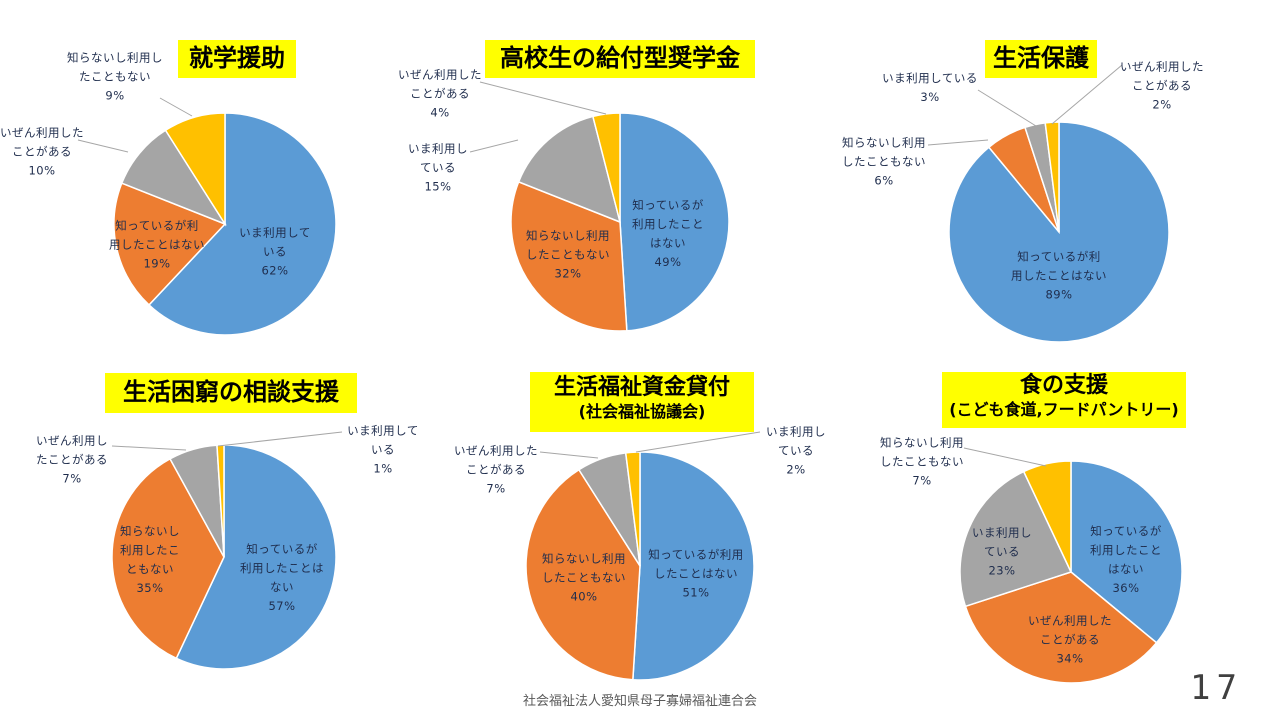 The image size is (1280, 720). Describe the element at coordinates (1126, 588) in the screenshot. I see `slice-percent-label: 36%` at that location.